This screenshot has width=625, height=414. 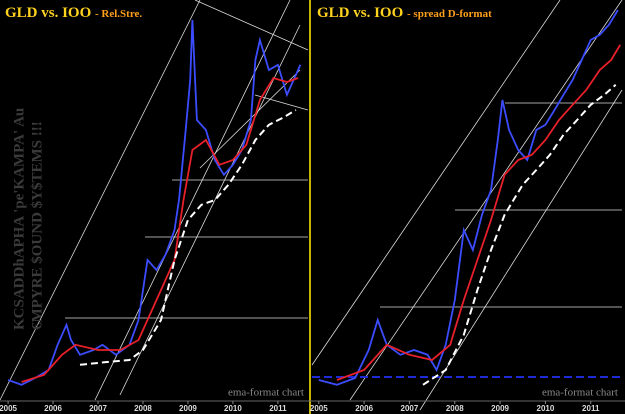 What do you see at coordinates (19, 219) in the screenshot?
I see `watermark-text: KCSADDhAPHA 'pe'KAMPA' Au` at bounding box center [19, 219].